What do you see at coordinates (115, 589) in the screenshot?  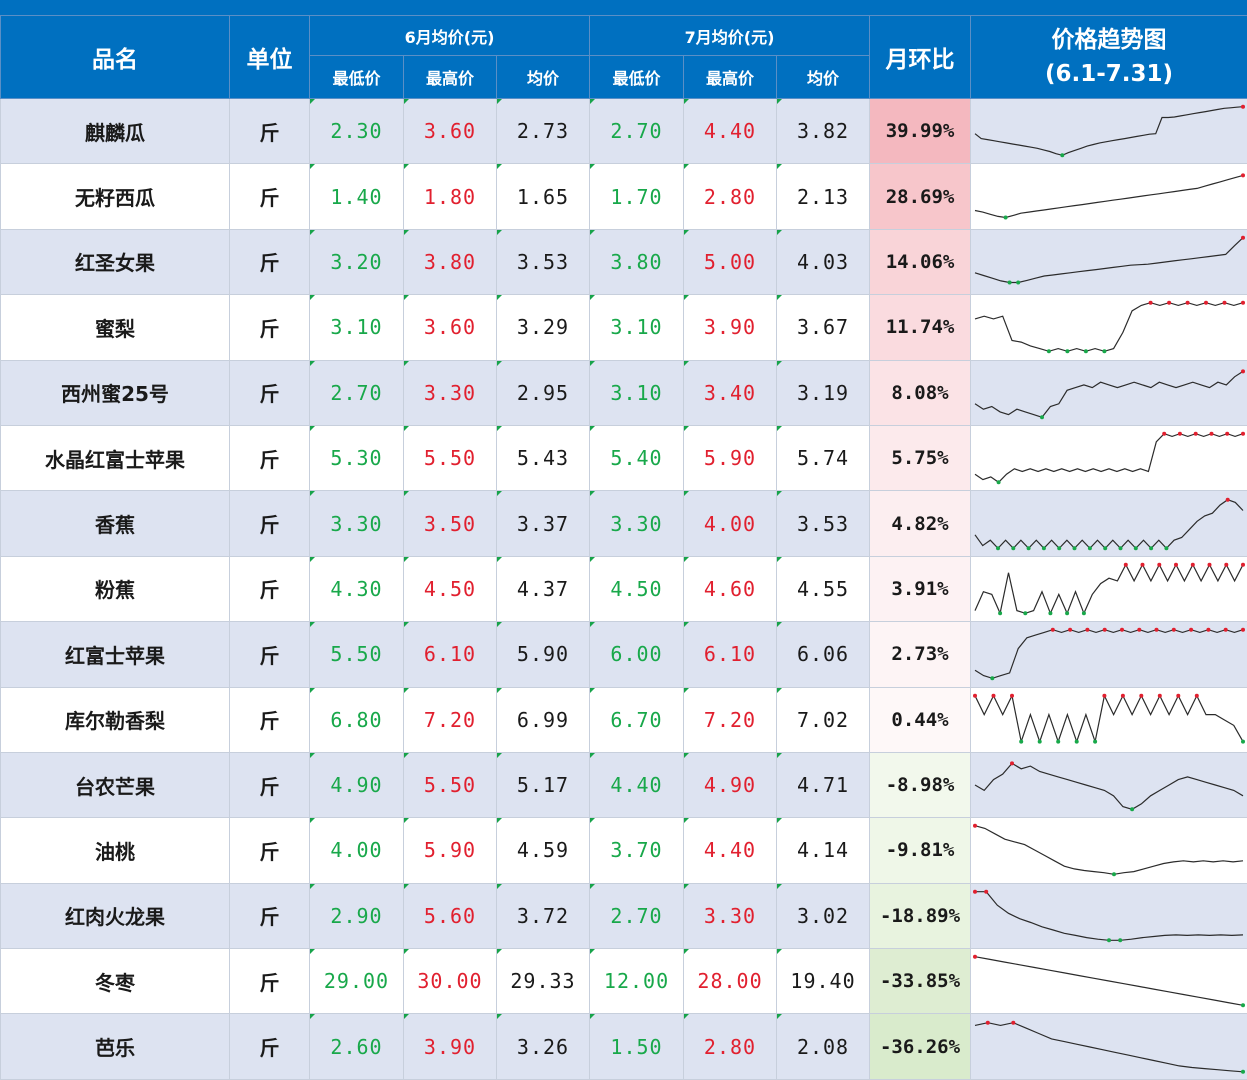 I see `product-name: 粉蕉` at bounding box center [115, 589].